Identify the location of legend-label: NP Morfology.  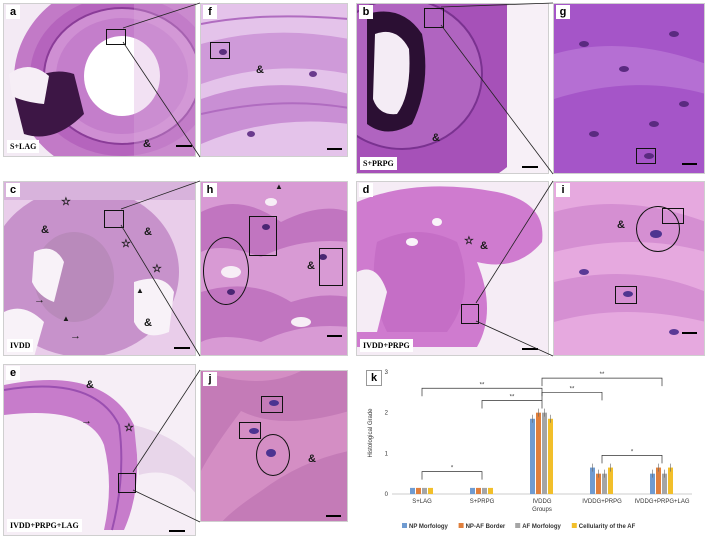
(429, 527).